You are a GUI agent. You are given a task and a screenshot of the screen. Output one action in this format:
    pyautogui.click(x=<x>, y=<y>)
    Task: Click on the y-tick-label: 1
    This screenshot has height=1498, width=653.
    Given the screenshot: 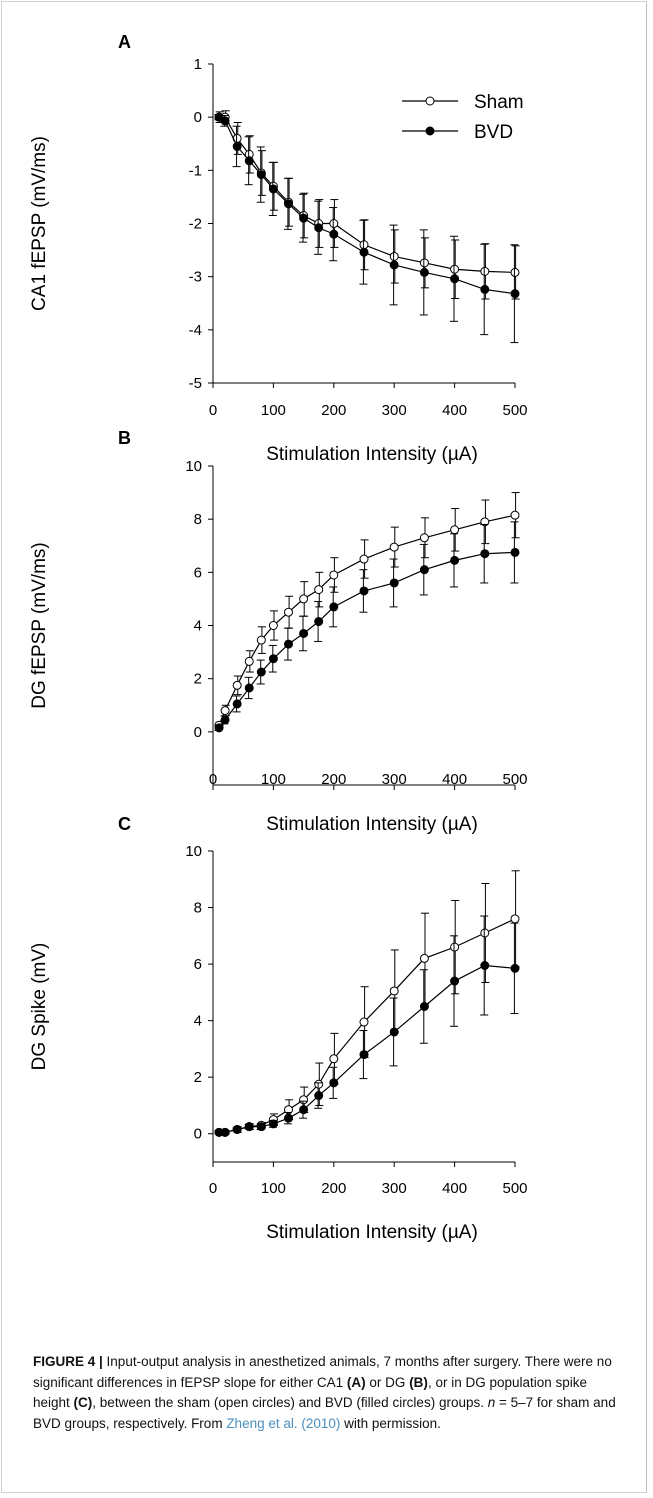 What is the action you would take?
    pyautogui.click(x=198, y=64)
    